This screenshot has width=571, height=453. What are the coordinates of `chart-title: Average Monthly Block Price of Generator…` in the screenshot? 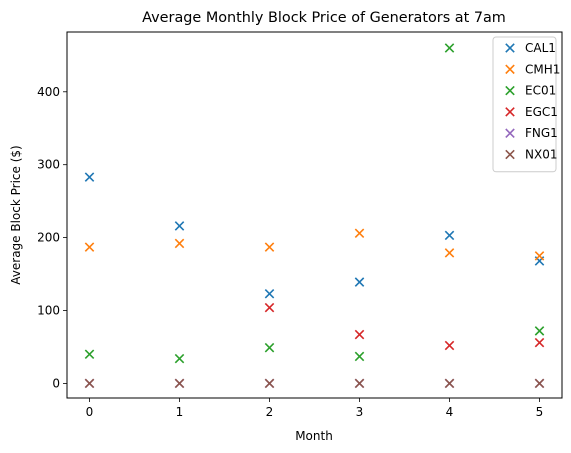 It's located at (324, 18).